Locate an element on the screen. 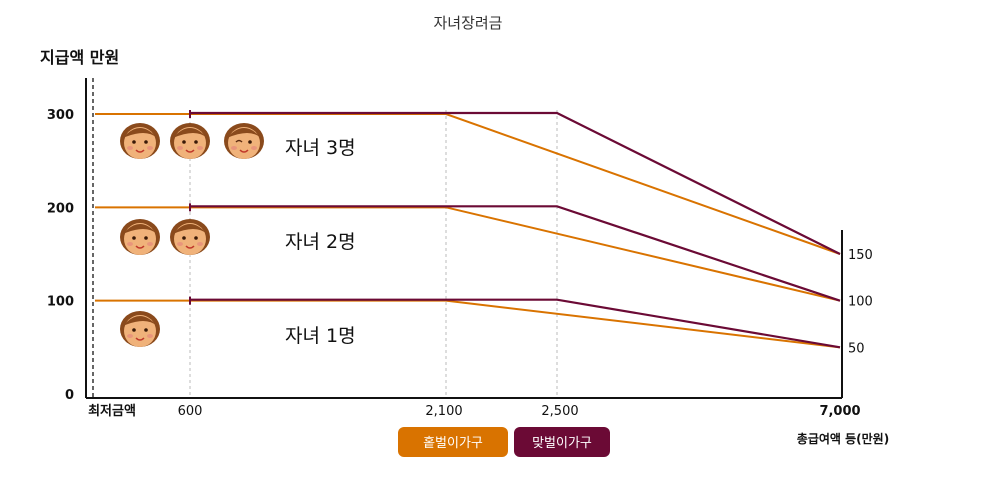  right-tick-label: 100 is located at coordinates (860, 302).